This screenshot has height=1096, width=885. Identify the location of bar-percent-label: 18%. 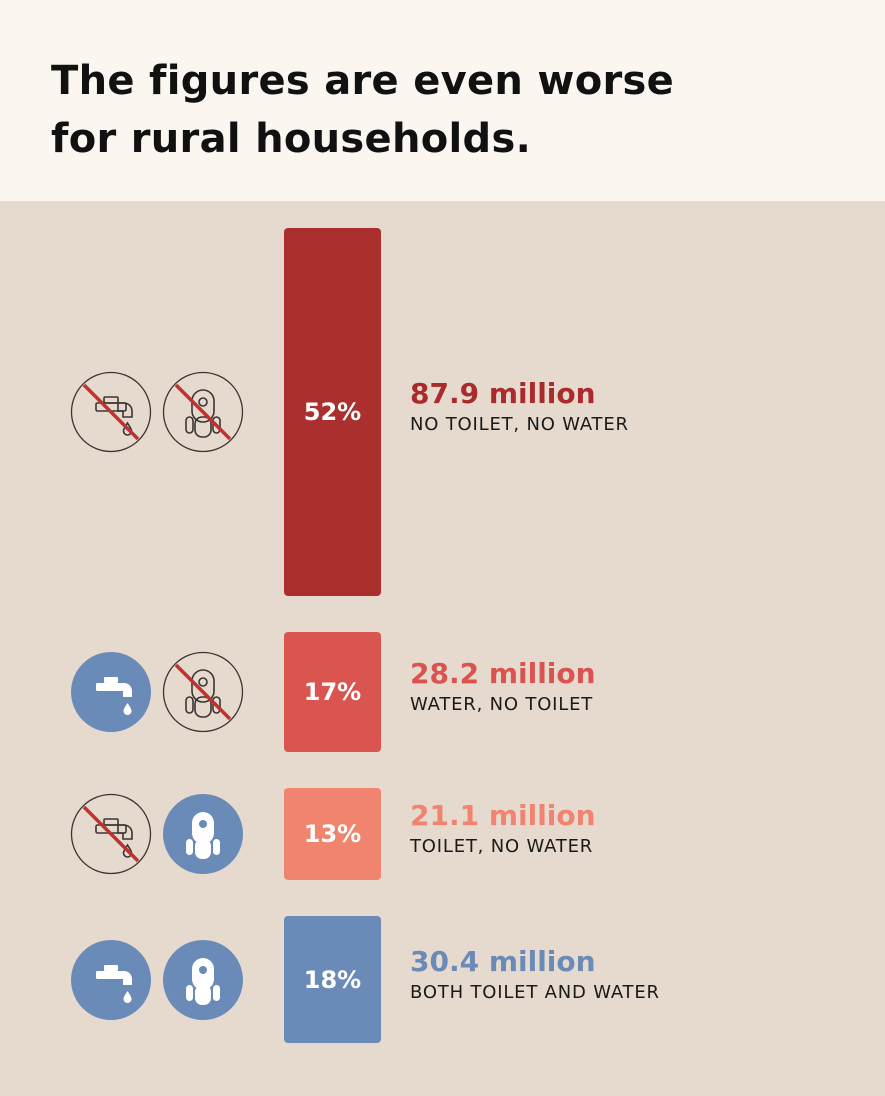
(332, 979).